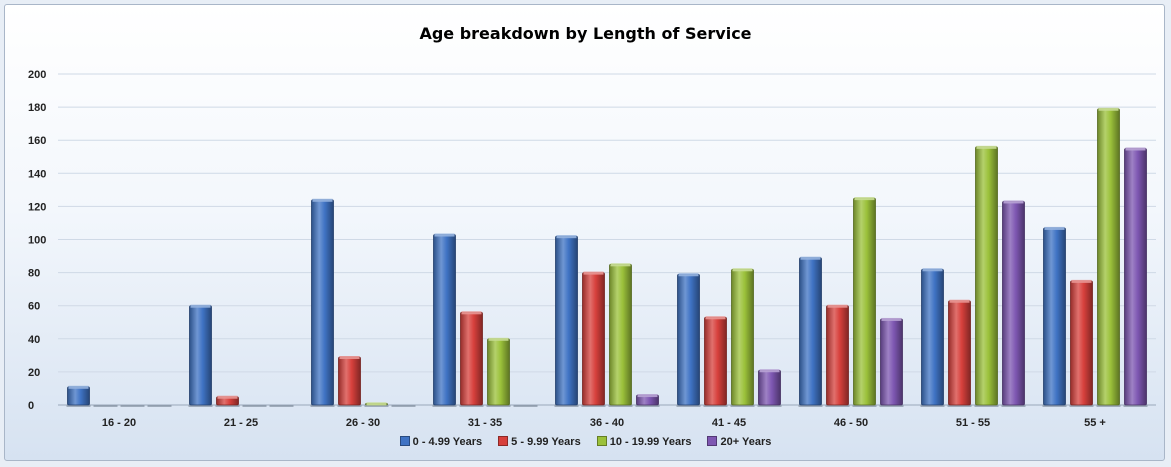 This screenshot has width=1171, height=467. I want to click on legend-item: 5 - 9.99 Years, so click(539, 442).